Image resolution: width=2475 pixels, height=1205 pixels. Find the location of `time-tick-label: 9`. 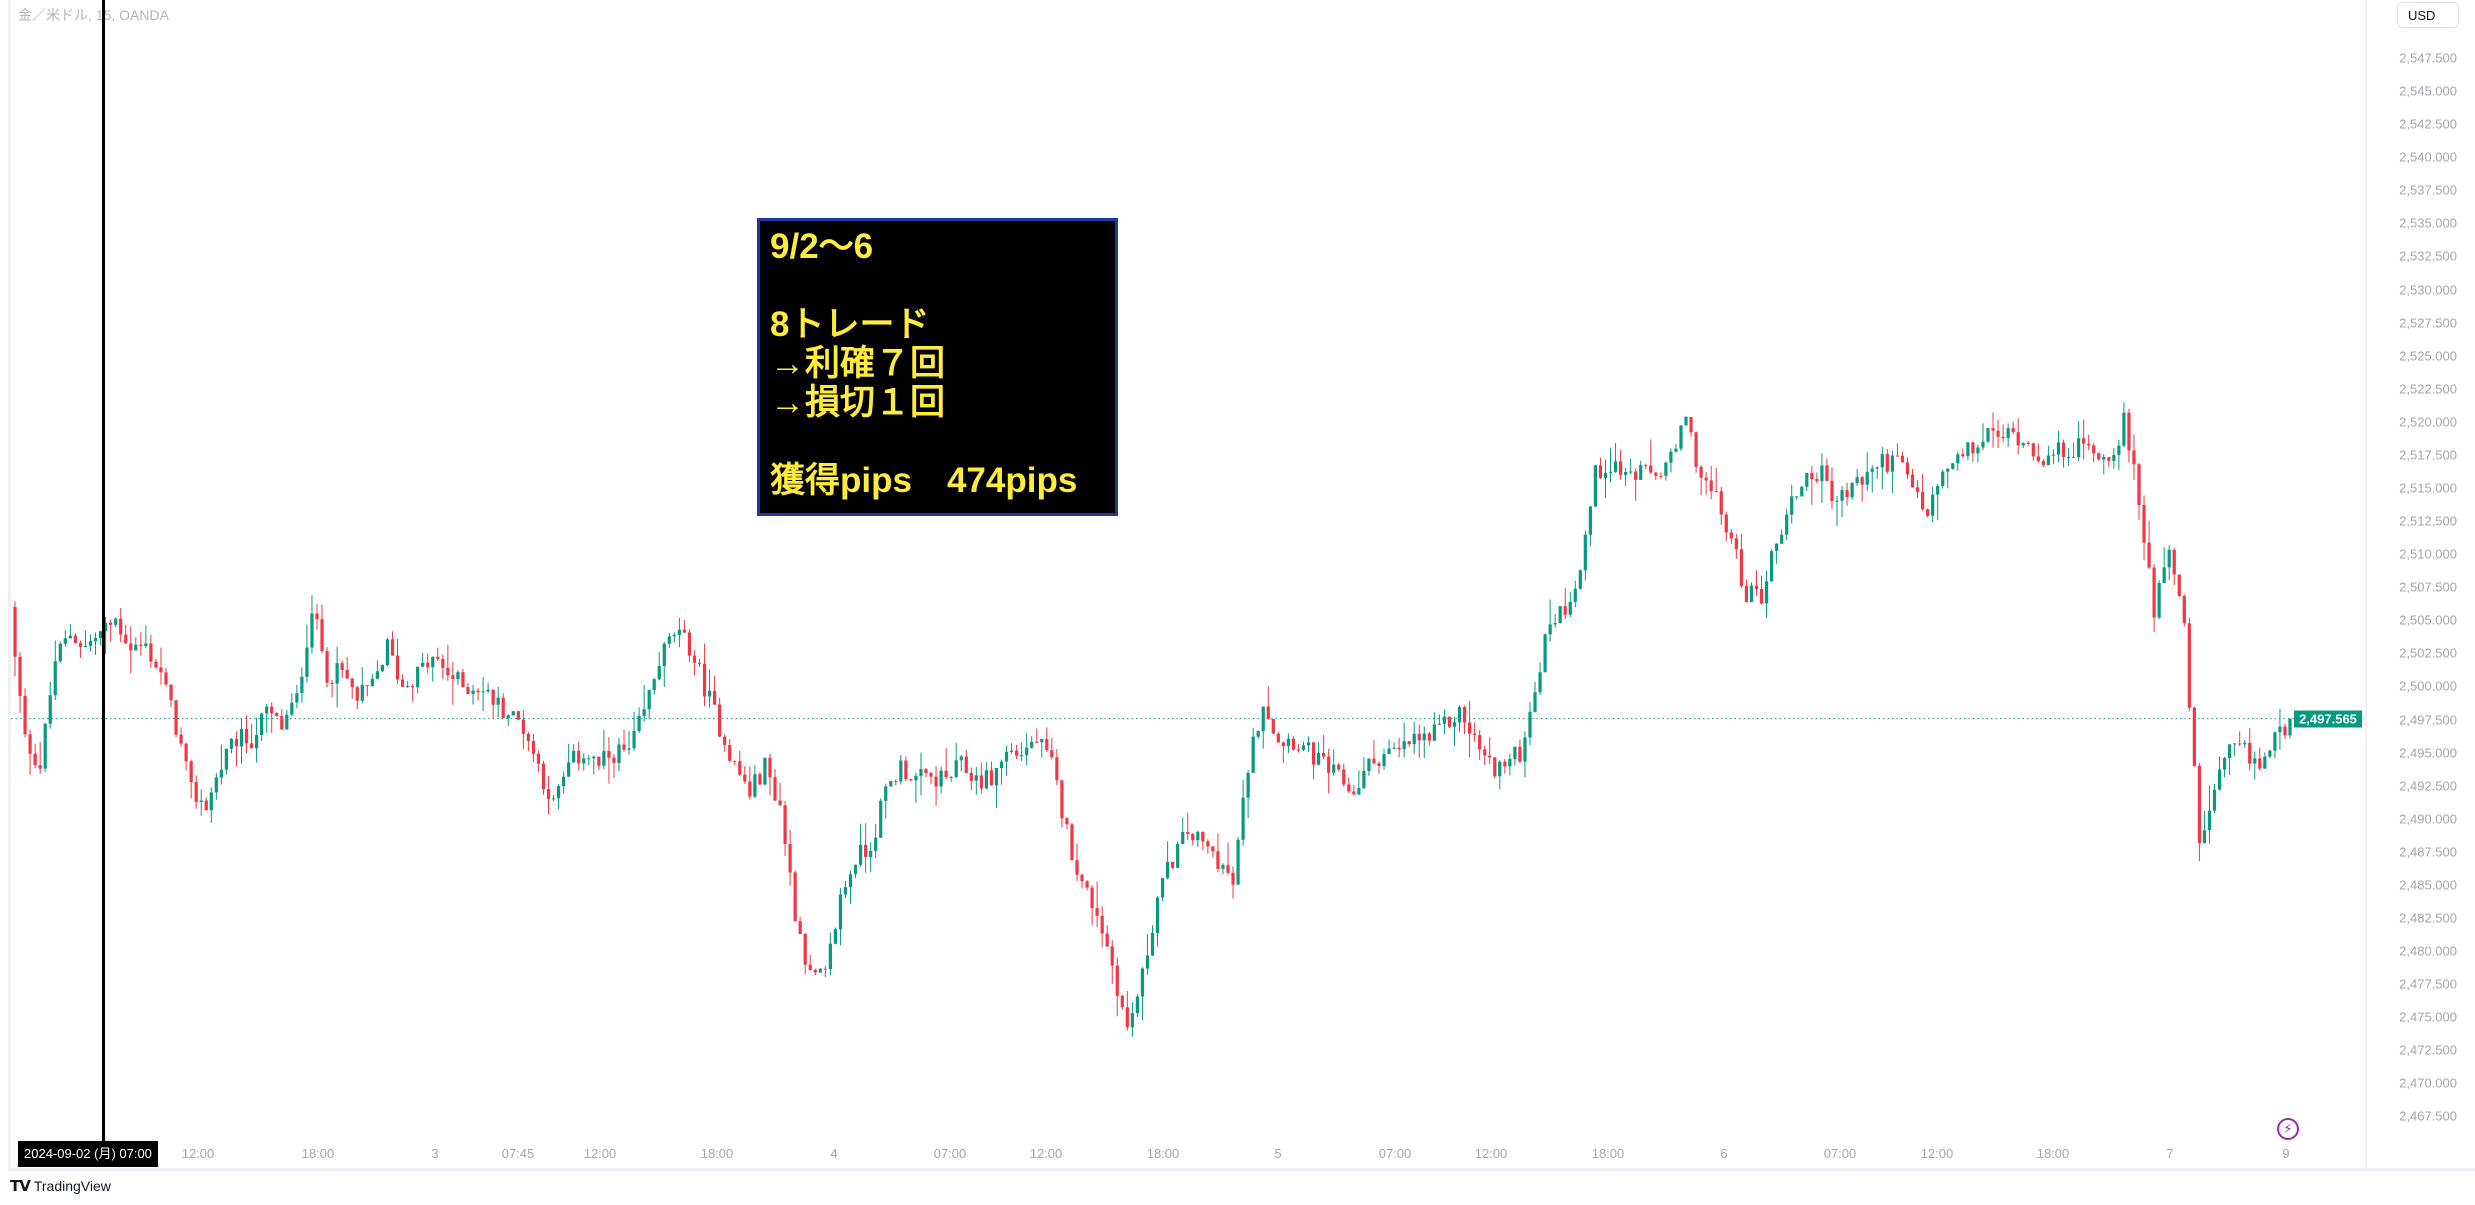

time-tick-label: 9 is located at coordinates (2286, 1153).